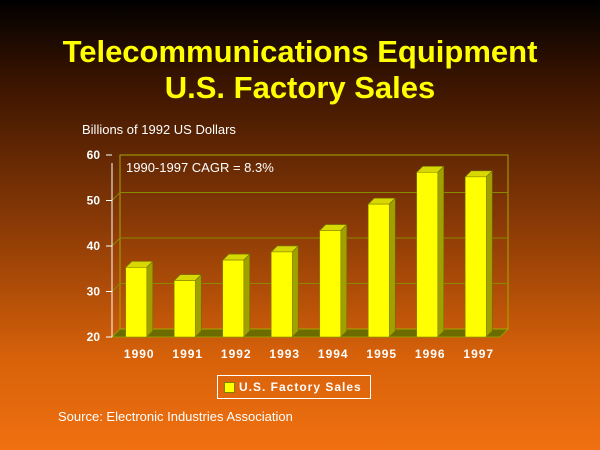  Describe the element at coordinates (236, 354) in the screenshot. I see `x-tick-label: 1992` at that location.